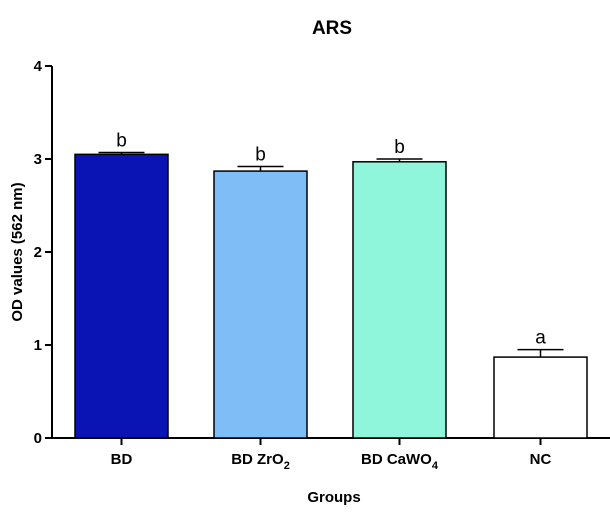 Image resolution: width=610 pixels, height=514 pixels. I want to click on y-tick-label: 3, so click(38, 159).